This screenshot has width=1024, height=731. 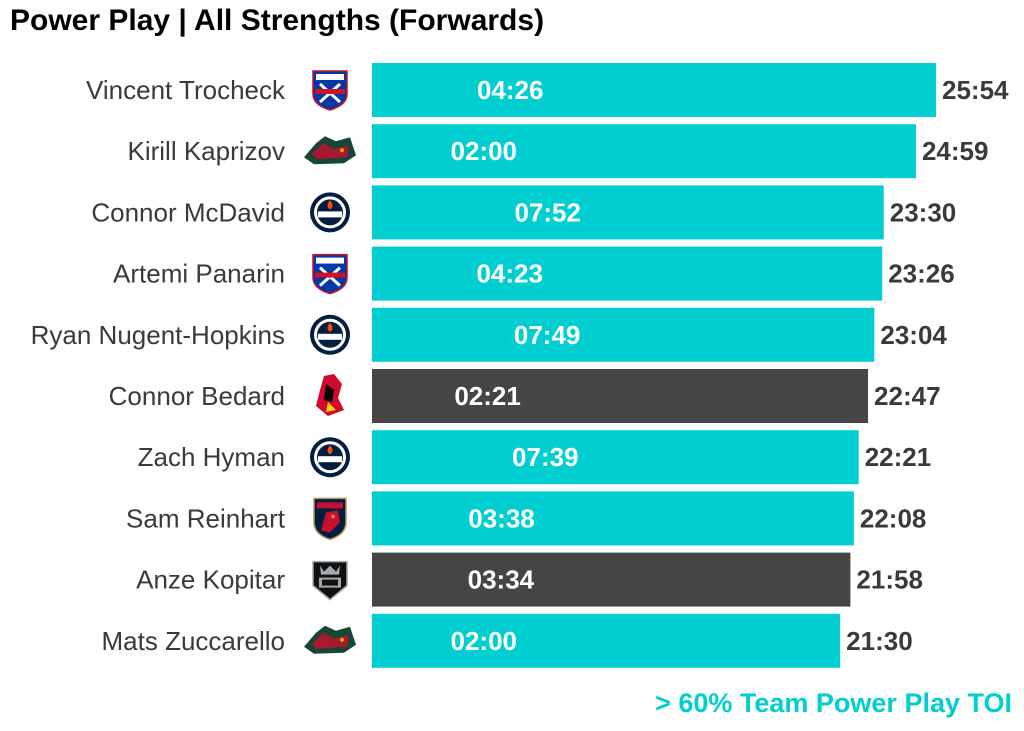 I want to click on bar-row: Artemi Panarin 04:23 23:26, so click(x=534, y=273).